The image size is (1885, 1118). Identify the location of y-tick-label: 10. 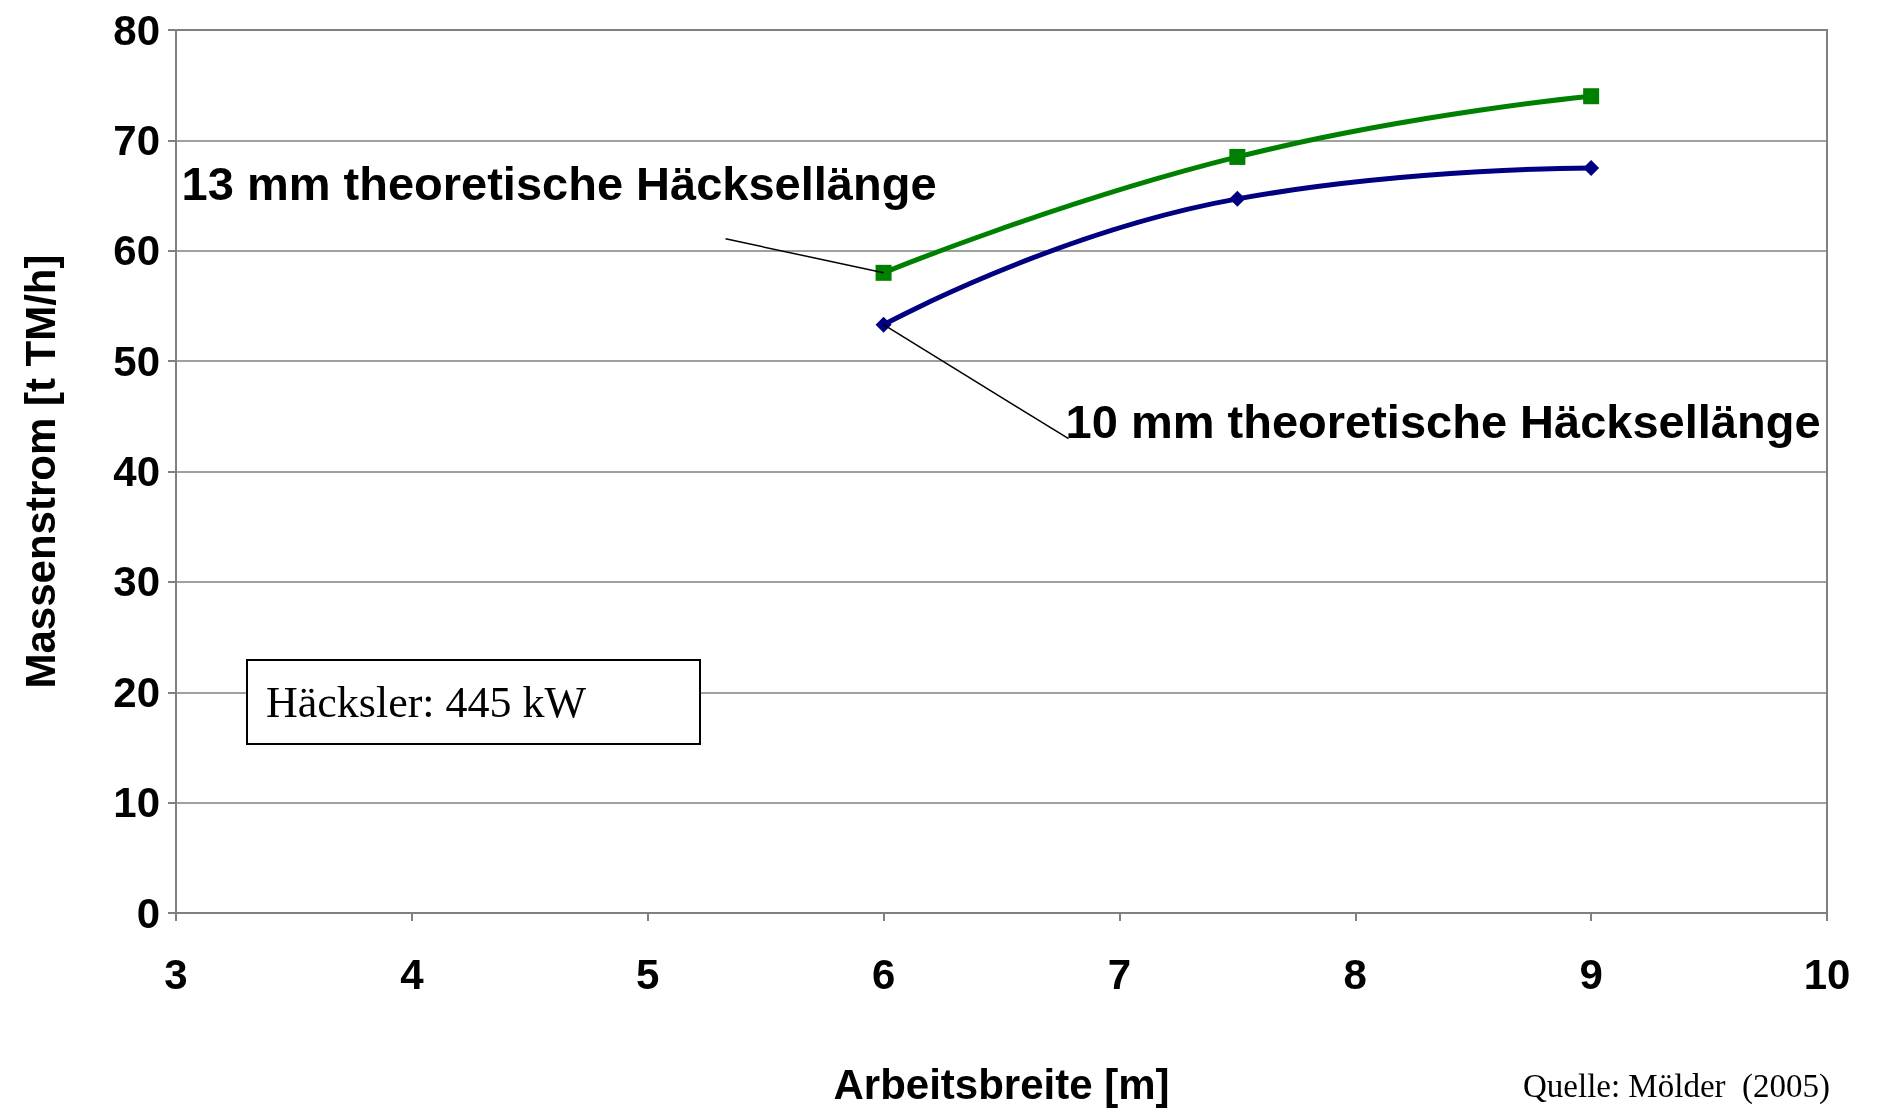
(136, 803).